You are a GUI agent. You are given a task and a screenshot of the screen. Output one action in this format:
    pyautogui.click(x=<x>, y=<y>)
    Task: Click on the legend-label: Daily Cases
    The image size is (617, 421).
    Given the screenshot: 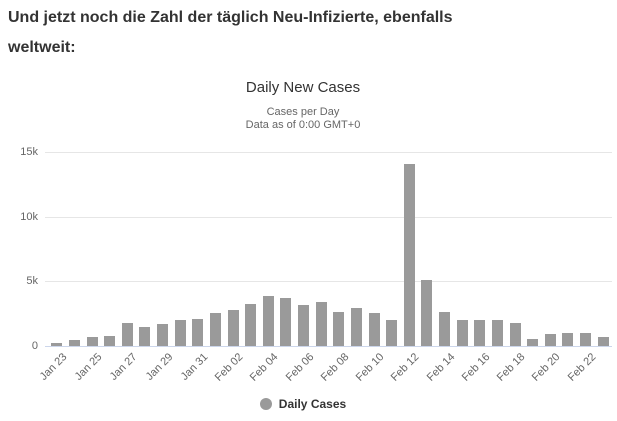 What is the action you would take?
    pyautogui.click(x=312, y=404)
    